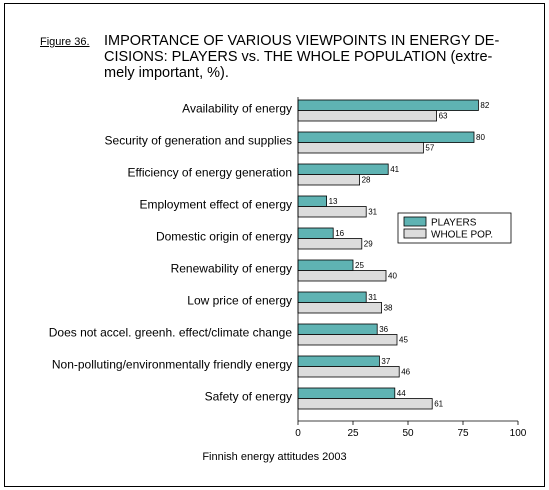 This screenshot has height=490, width=549. I want to click on data-label-whole-pop: 61, so click(438, 404).